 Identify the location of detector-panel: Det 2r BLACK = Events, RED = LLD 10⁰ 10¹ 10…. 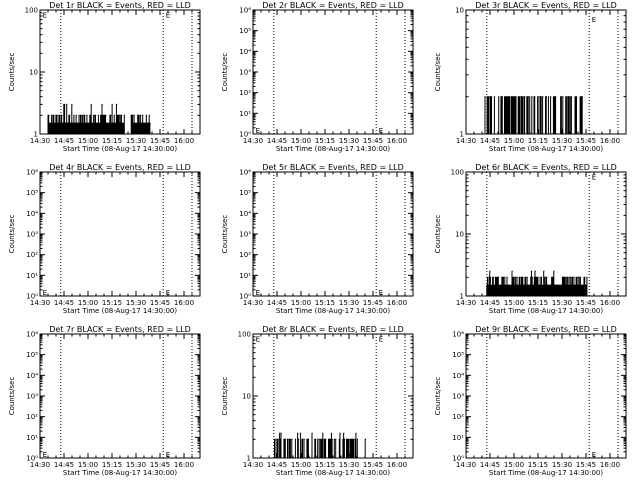
(317, 77).